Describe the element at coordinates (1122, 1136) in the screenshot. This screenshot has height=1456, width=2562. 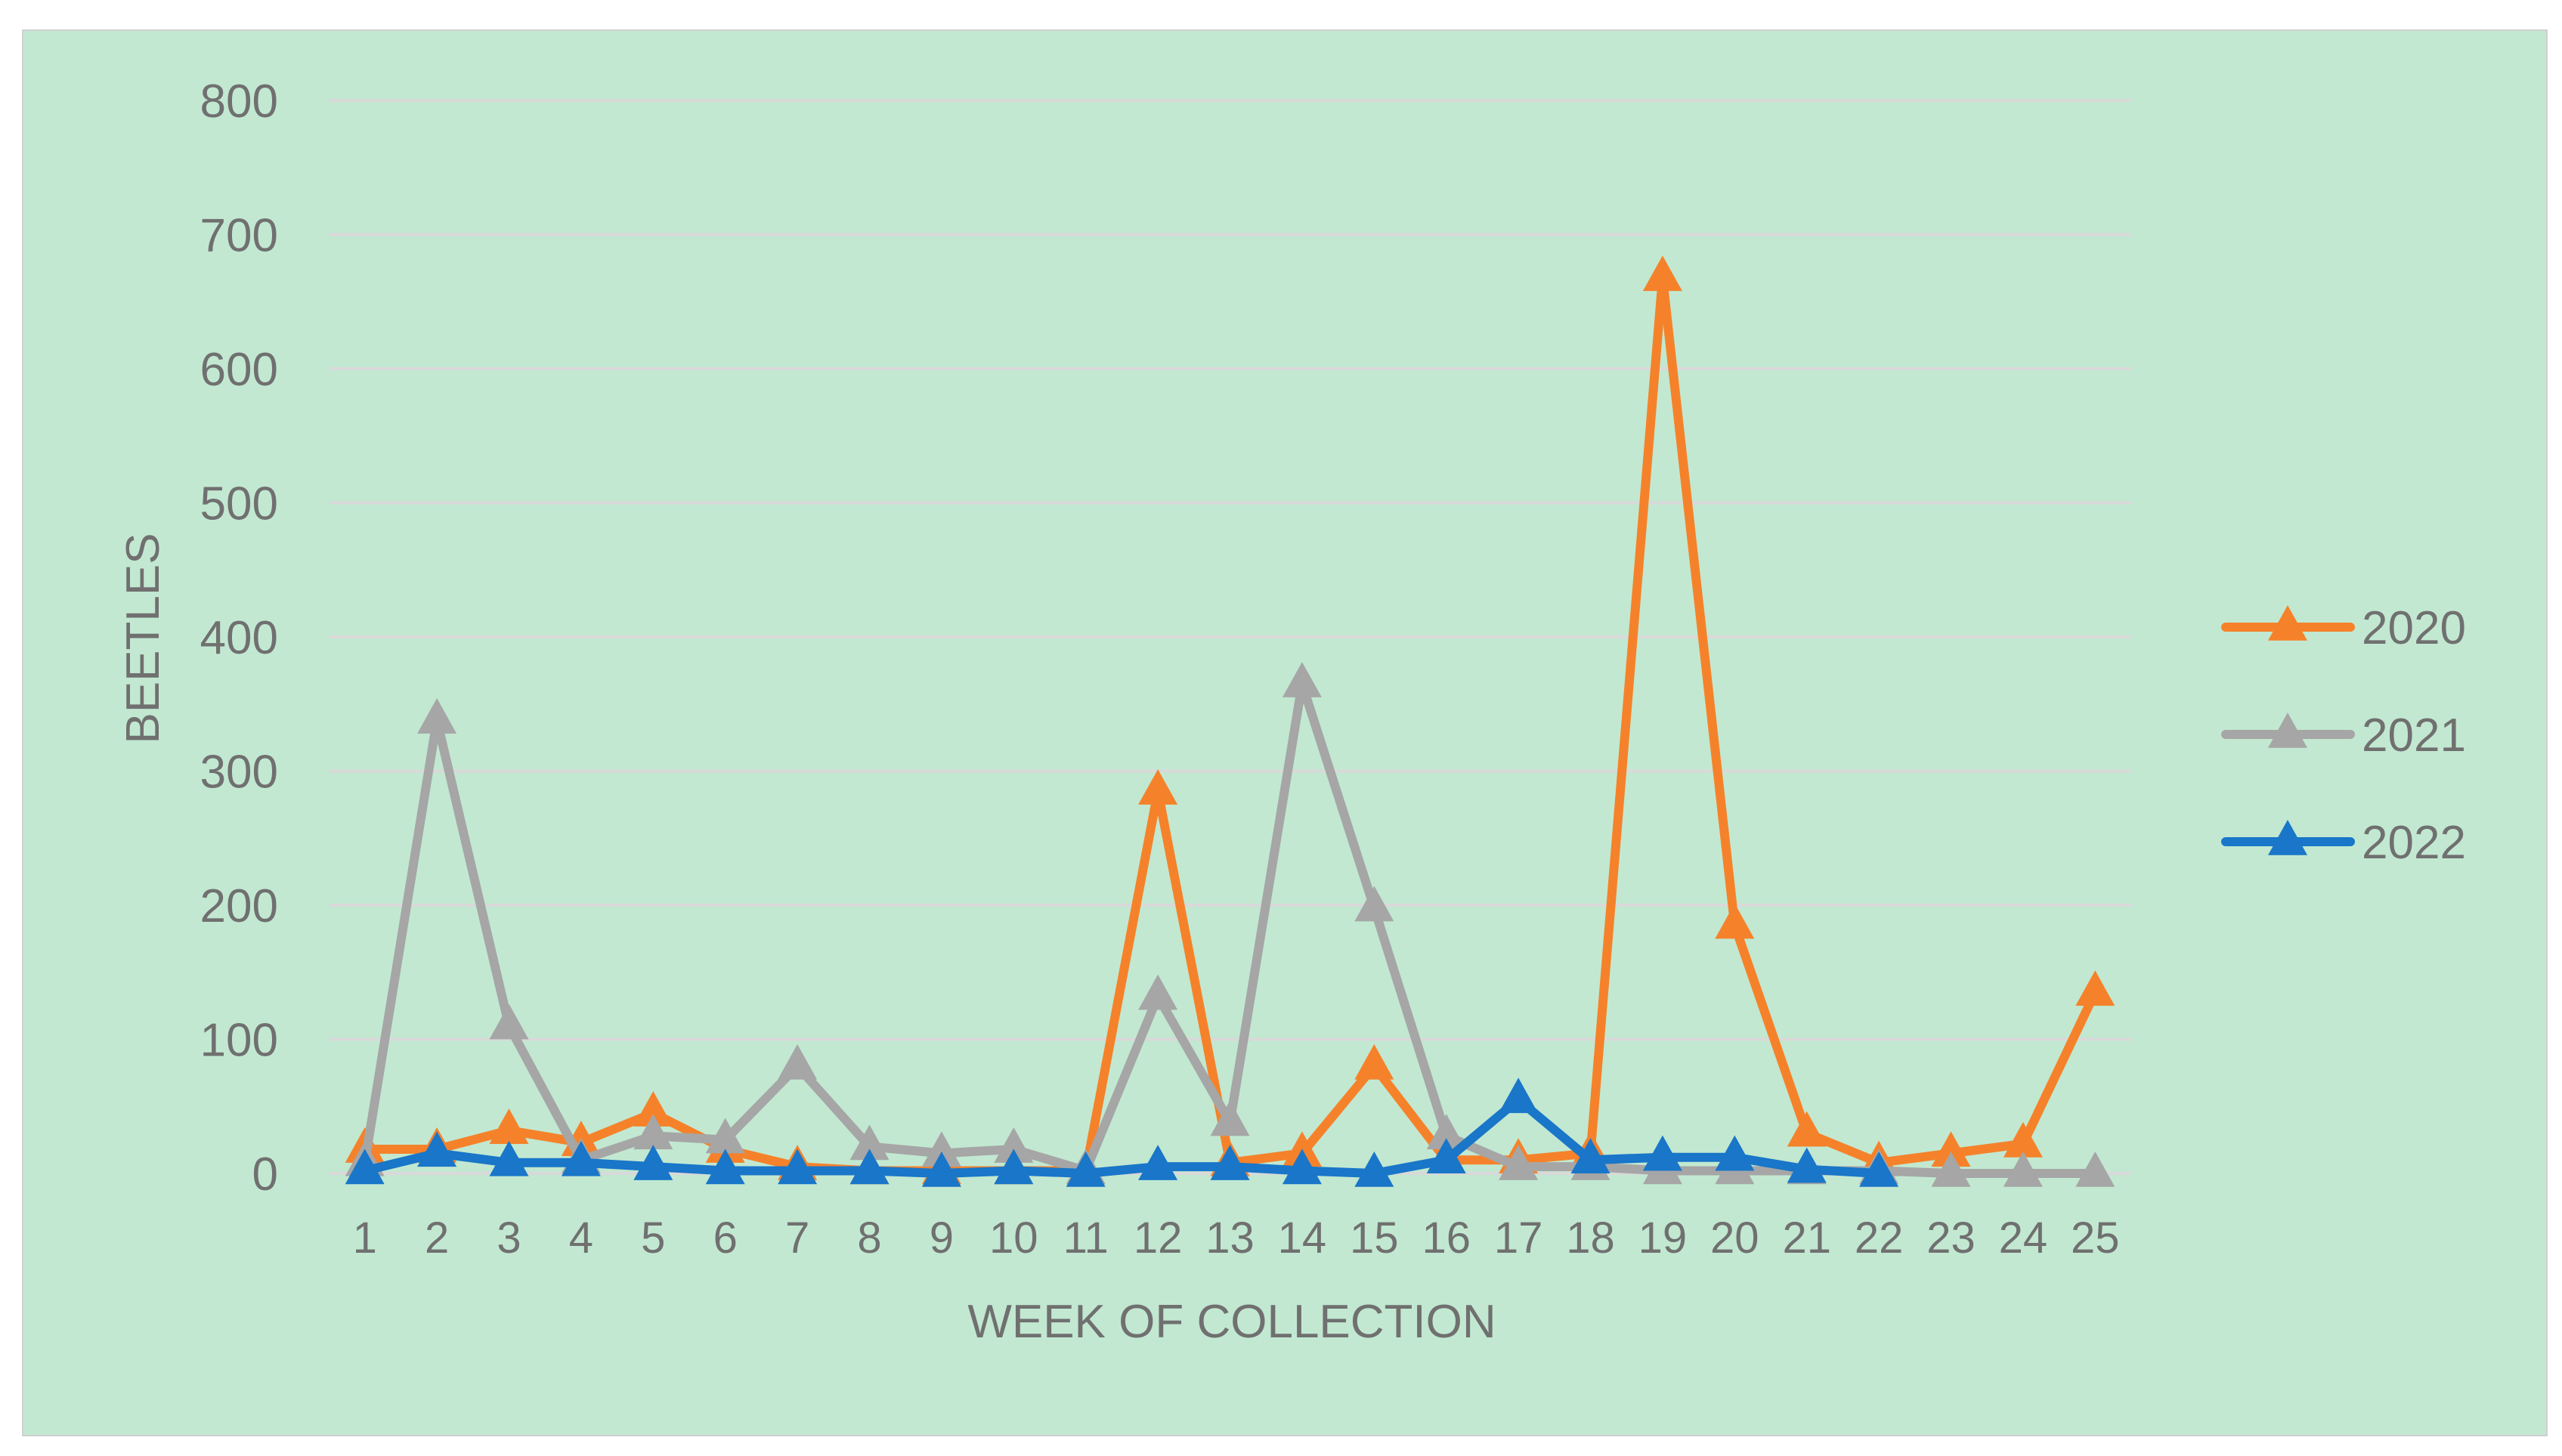
I see `series-line-2022` at that location.